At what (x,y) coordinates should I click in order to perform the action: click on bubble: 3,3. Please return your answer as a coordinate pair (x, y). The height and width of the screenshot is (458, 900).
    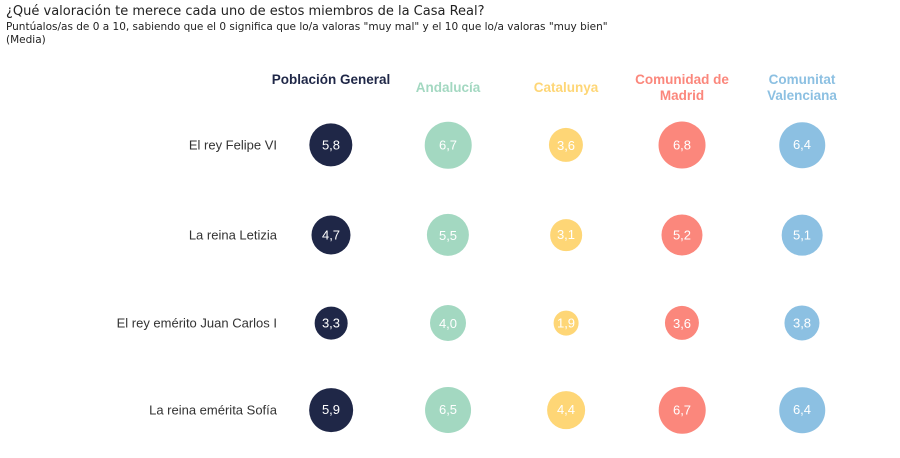
    Looking at the image, I should click on (331, 323).